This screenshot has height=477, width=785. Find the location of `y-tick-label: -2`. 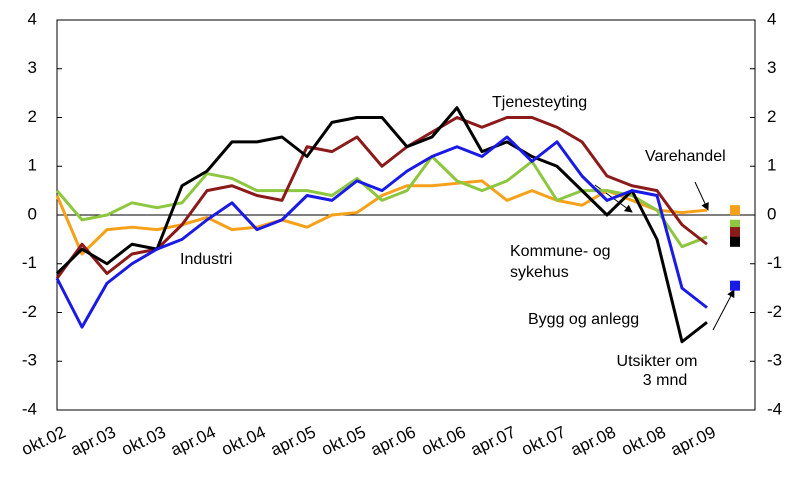

y-tick-label: -2 is located at coordinates (29, 311).